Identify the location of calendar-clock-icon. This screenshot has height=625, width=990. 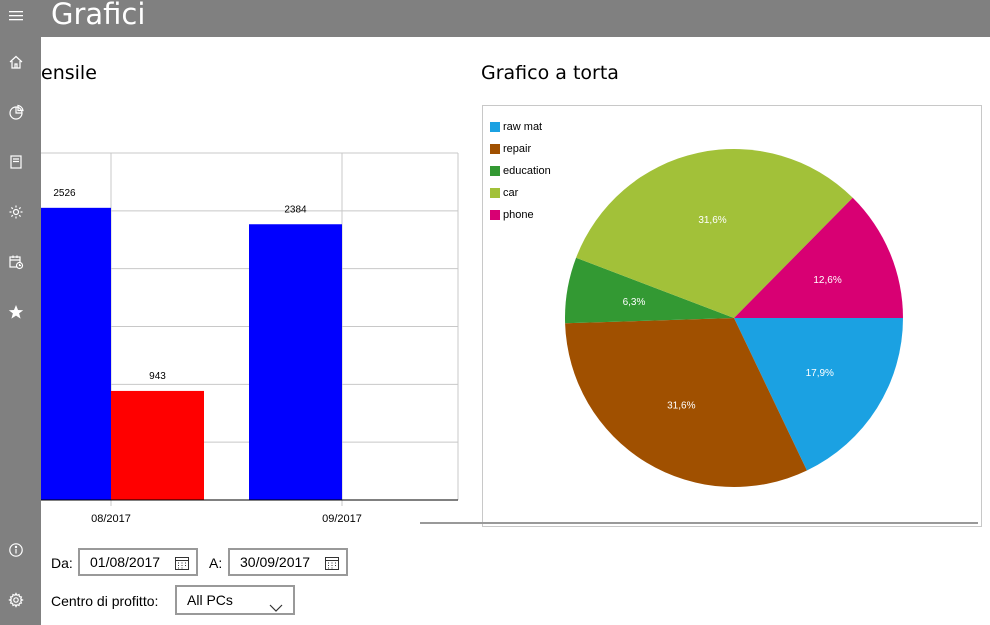
(17, 263).